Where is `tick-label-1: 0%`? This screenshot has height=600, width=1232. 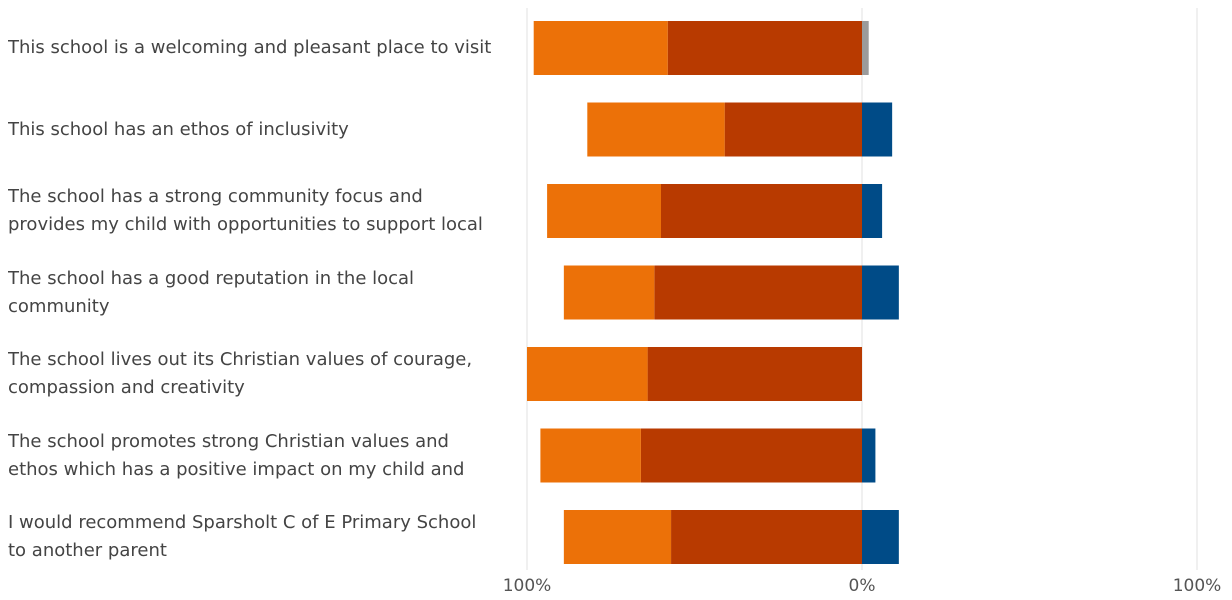
tick-label-1: 0% is located at coordinates (862, 586).